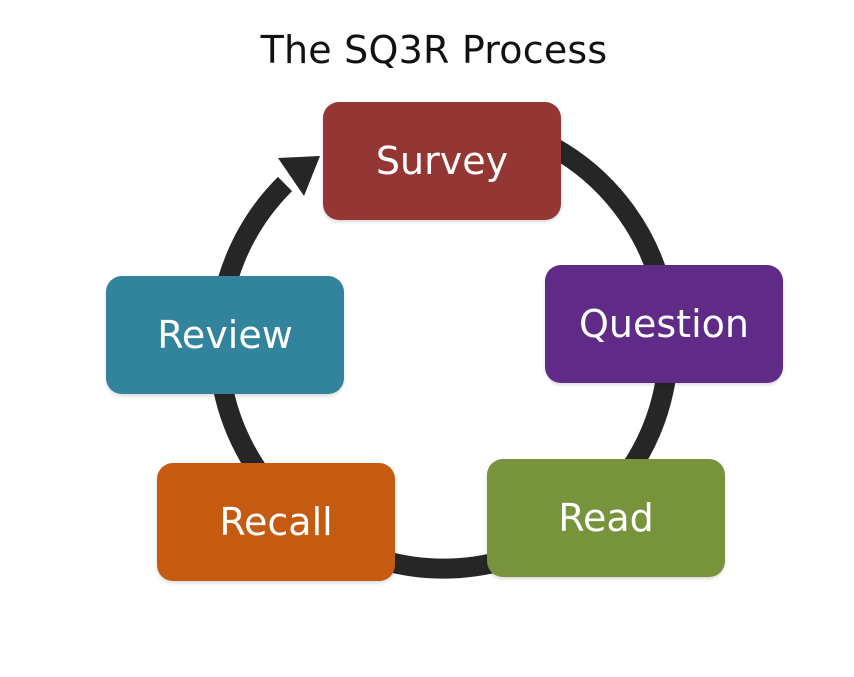  I want to click on stage-label: Review, so click(225, 335).